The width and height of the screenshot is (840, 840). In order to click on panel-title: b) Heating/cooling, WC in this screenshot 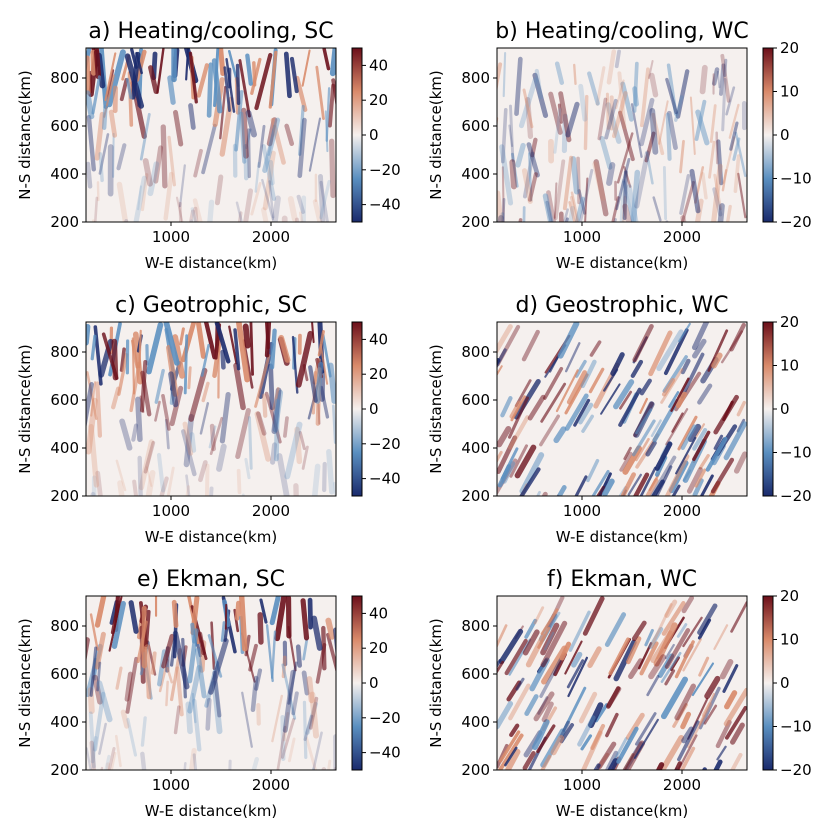, I will do `click(621, 31)`.